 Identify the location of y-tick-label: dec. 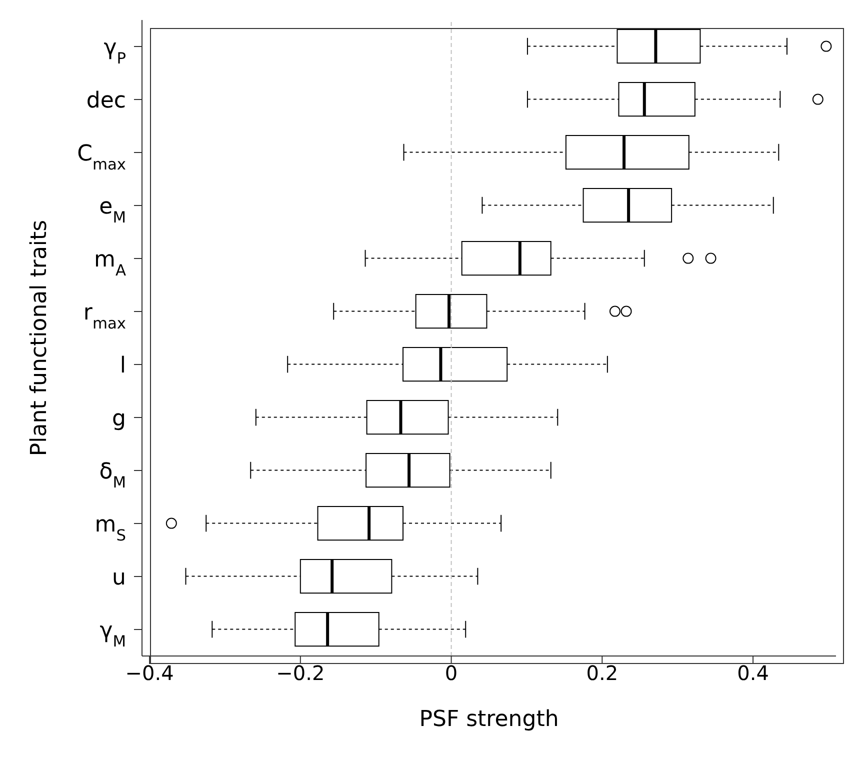
(106, 101).